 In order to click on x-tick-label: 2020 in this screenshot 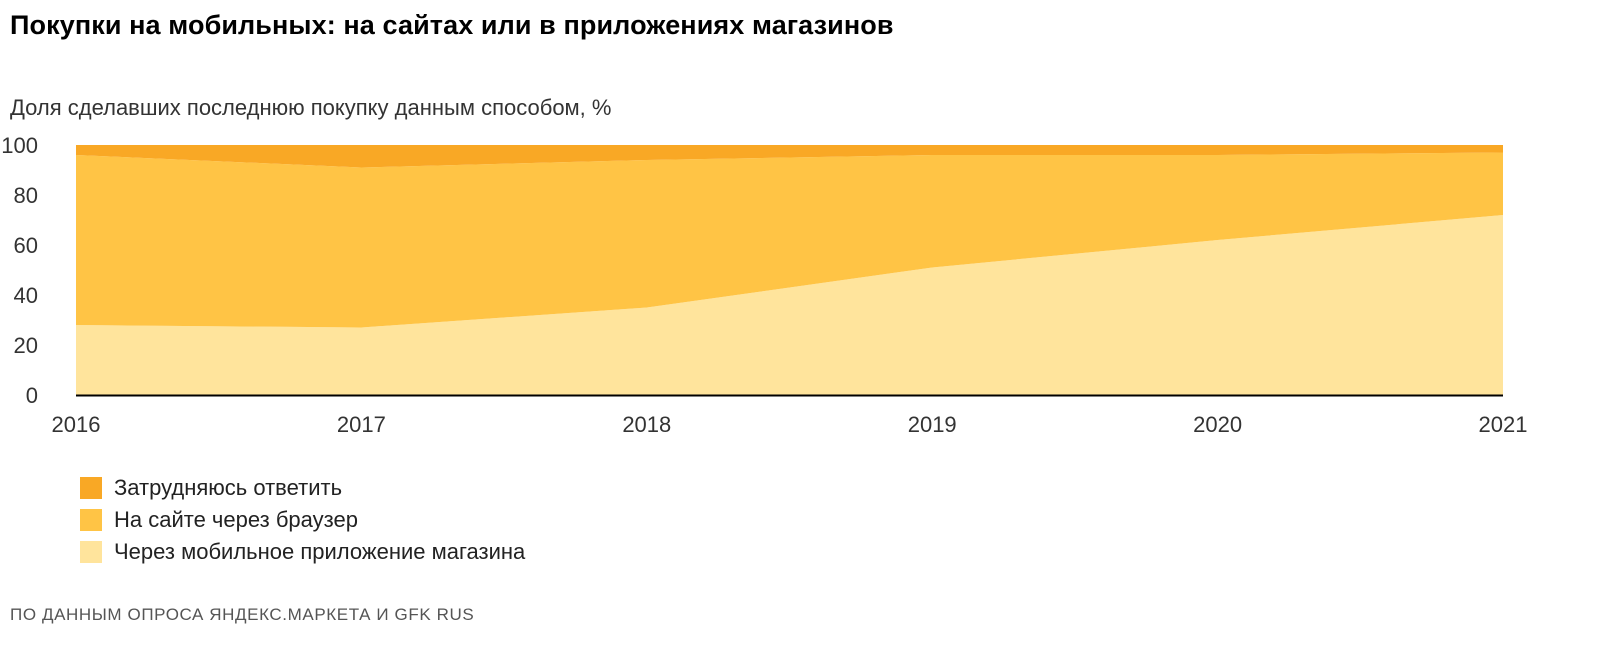, I will do `click(1217, 424)`.